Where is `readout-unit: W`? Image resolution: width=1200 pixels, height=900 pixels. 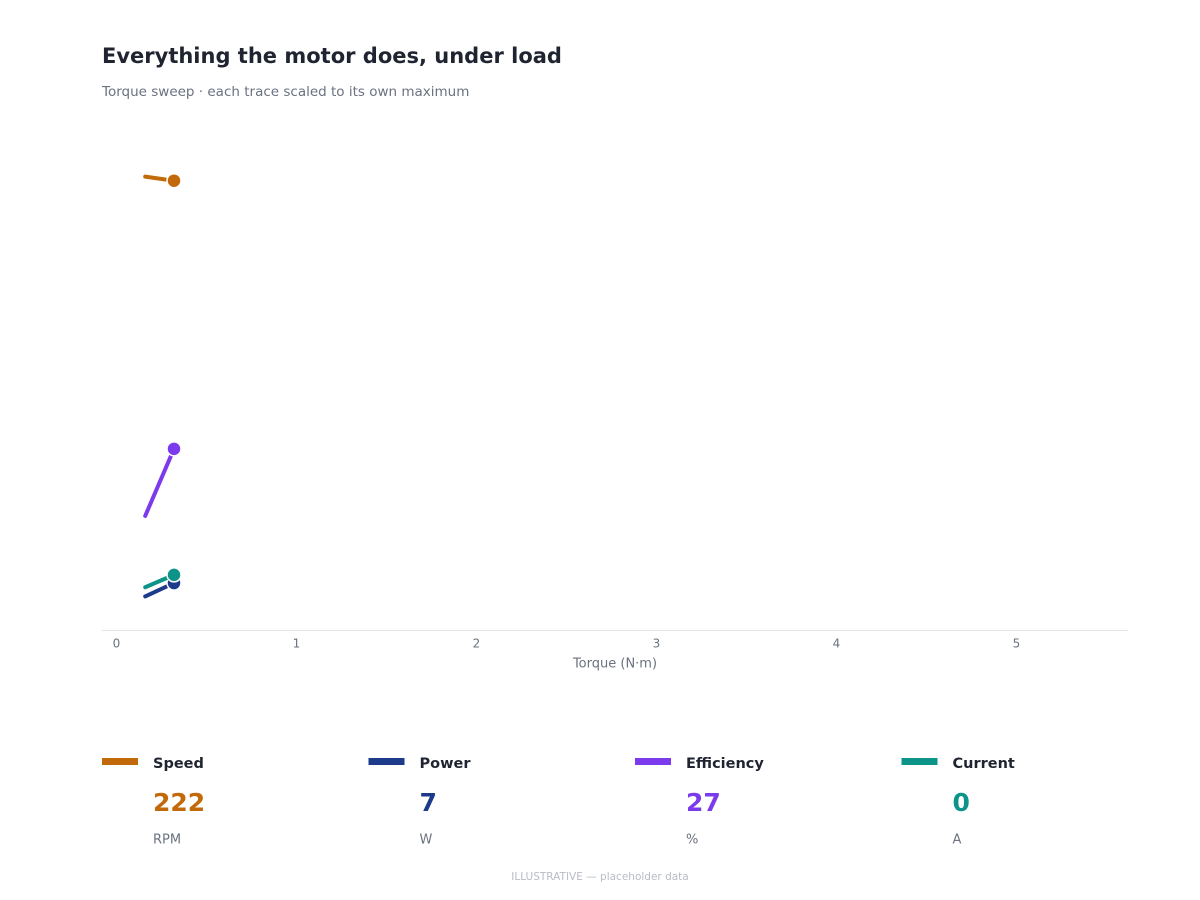
readout-unit: W is located at coordinates (426, 840).